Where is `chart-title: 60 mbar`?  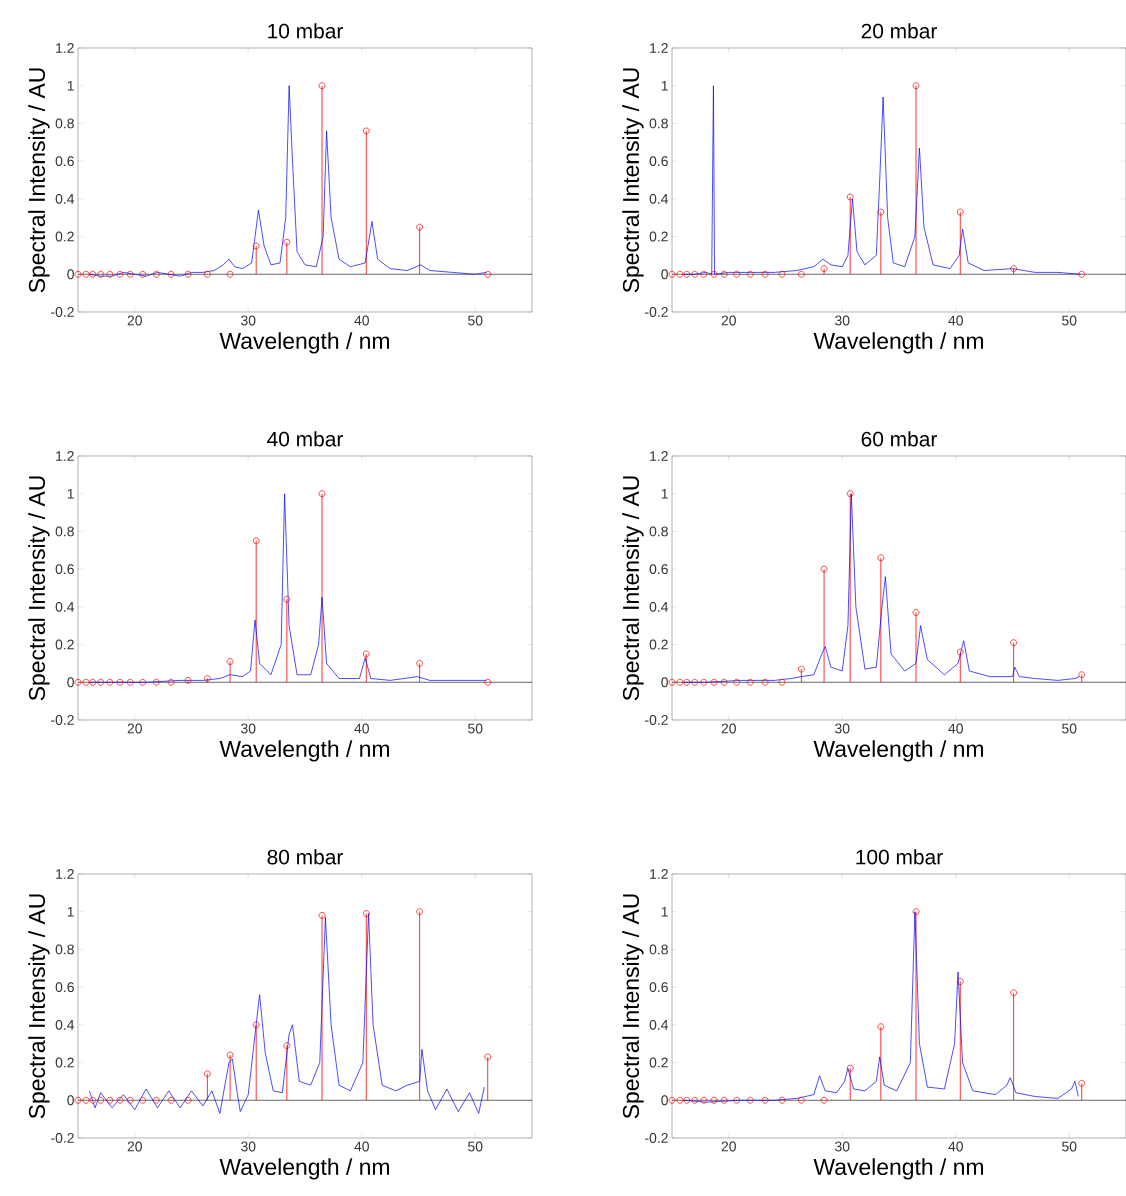 chart-title: 60 mbar is located at coordinates (899, 439).